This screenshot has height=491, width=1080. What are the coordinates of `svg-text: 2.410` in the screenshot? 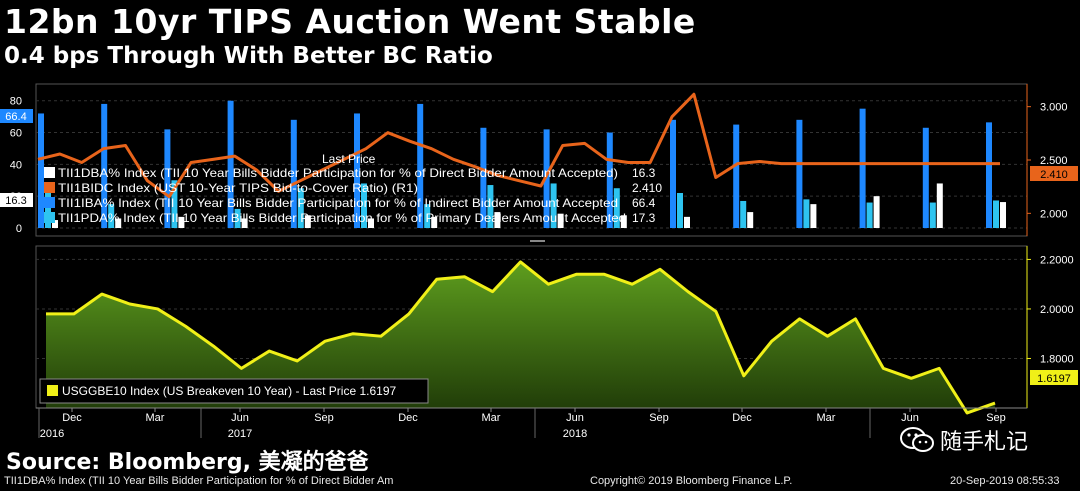 It's located at (1054, 175).